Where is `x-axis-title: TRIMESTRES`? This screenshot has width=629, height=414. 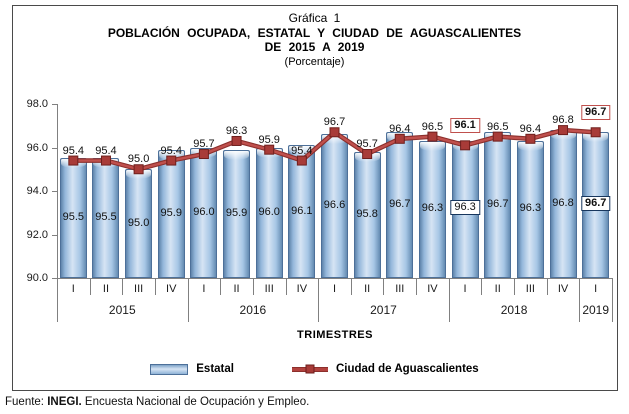 x-axis-title: TRIMESTRES is located at coordinates (335, 335).